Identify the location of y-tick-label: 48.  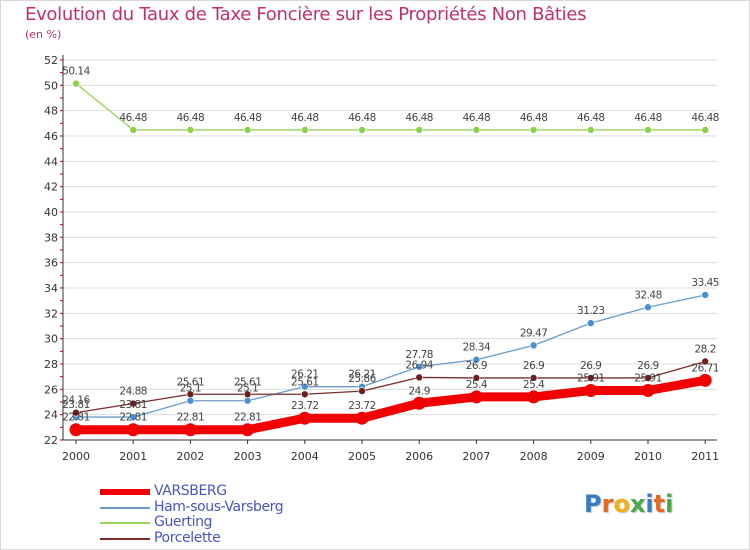
(51, 111).